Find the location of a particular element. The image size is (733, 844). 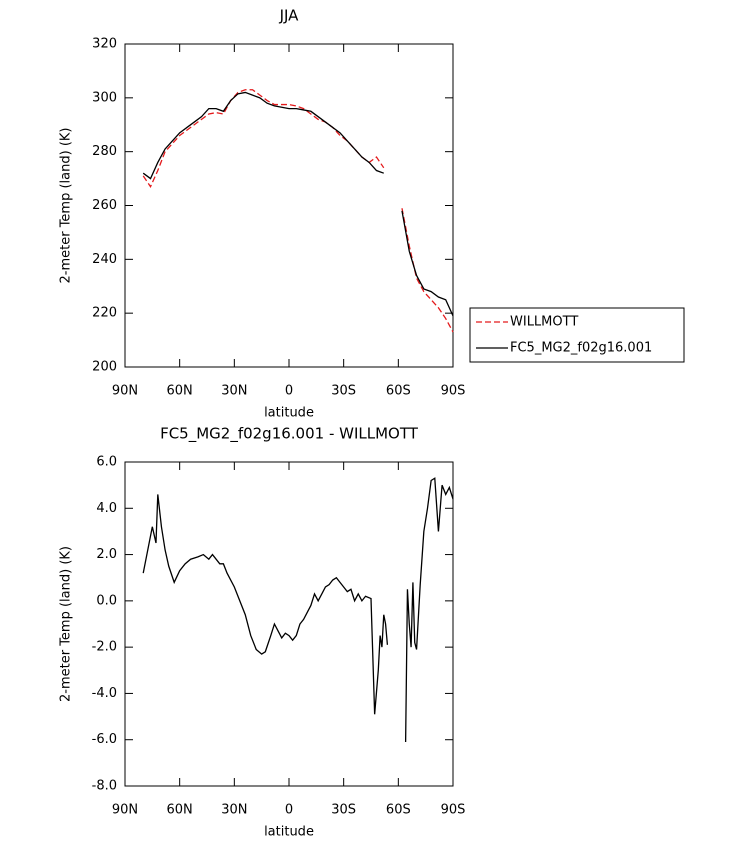

legend-box is located at coordinates (577, 335).